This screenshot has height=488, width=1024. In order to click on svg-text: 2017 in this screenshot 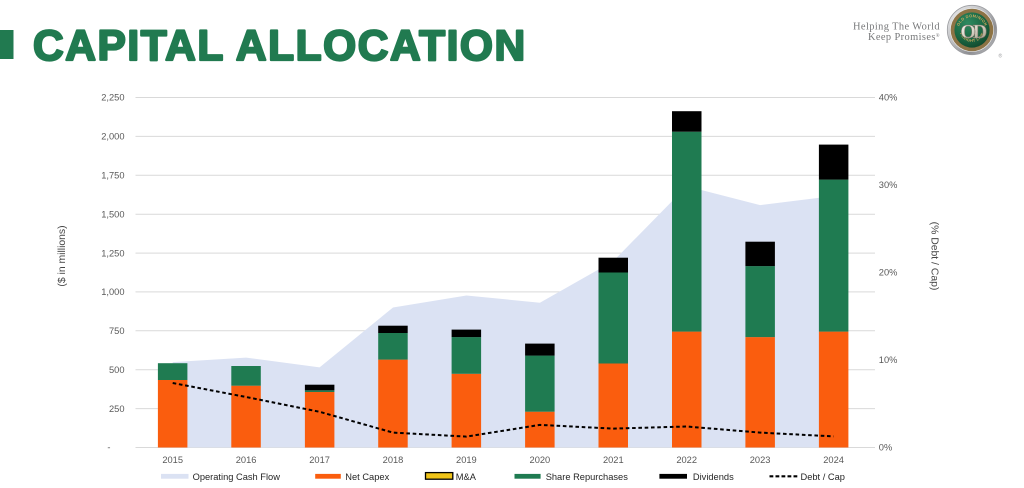, I will do `click(319, 460)`.